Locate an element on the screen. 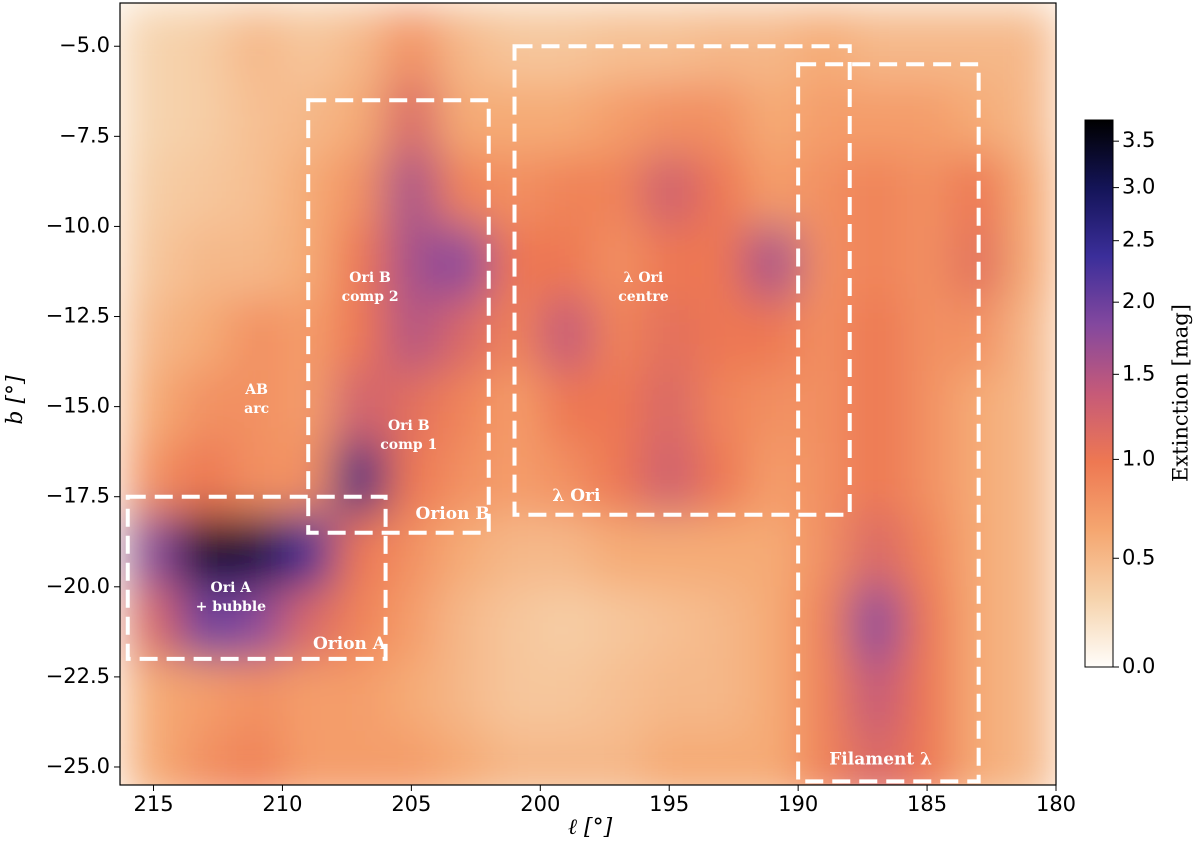 This screenshot has width=1200, height=854. y-tick-label: −12.5 is located at coordinates (78, 316).